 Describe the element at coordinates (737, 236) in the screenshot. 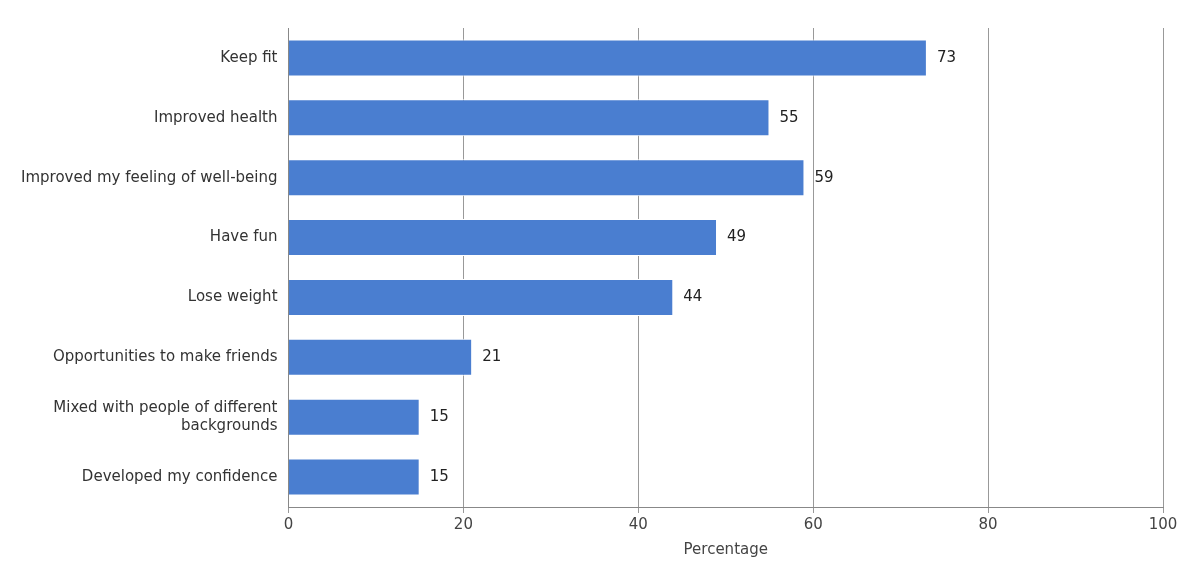

I see `data-label: 49` at that location.